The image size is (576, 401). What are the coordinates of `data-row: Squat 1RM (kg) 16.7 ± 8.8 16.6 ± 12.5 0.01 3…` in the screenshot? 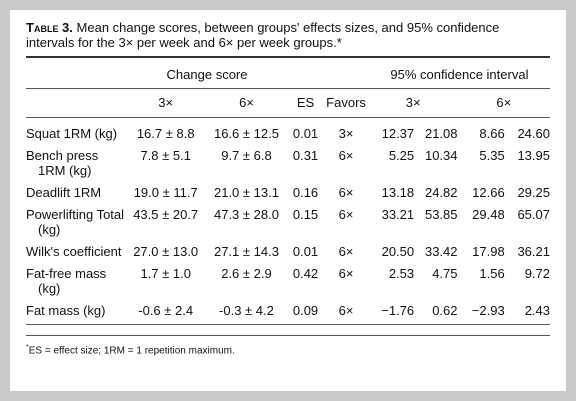 It's located at (288, 132).